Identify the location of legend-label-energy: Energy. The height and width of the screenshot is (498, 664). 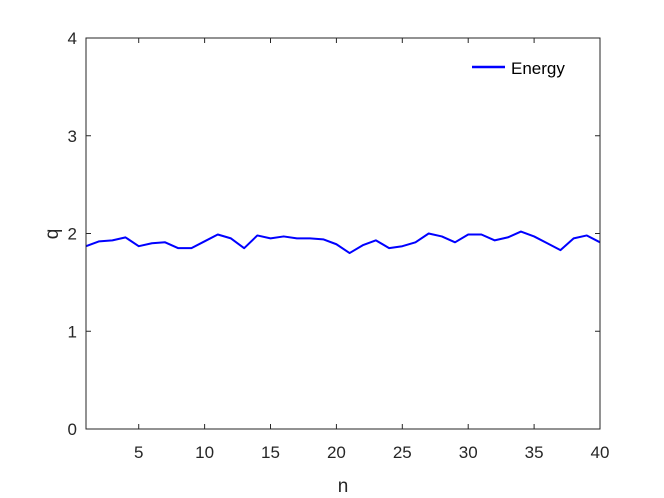
(538, 68).